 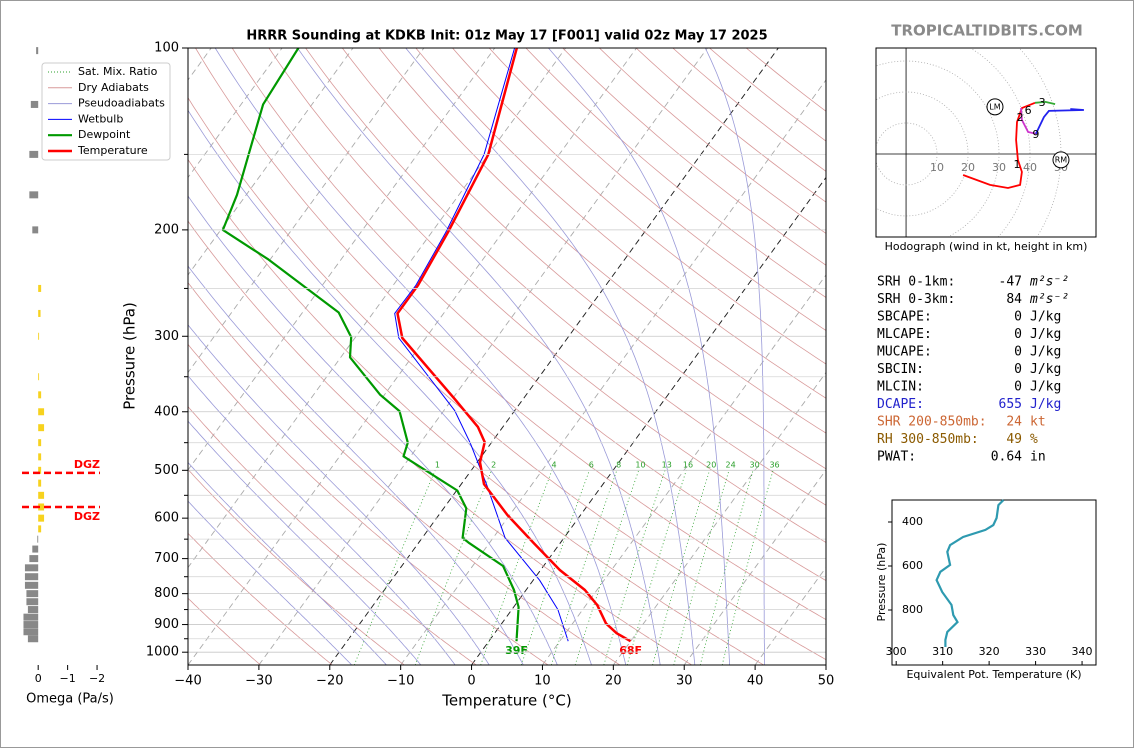 What do you see at coordinates (112, 150) in the screenshot?
I see `legend-label: Temperature` at bounding box center [112, 150].